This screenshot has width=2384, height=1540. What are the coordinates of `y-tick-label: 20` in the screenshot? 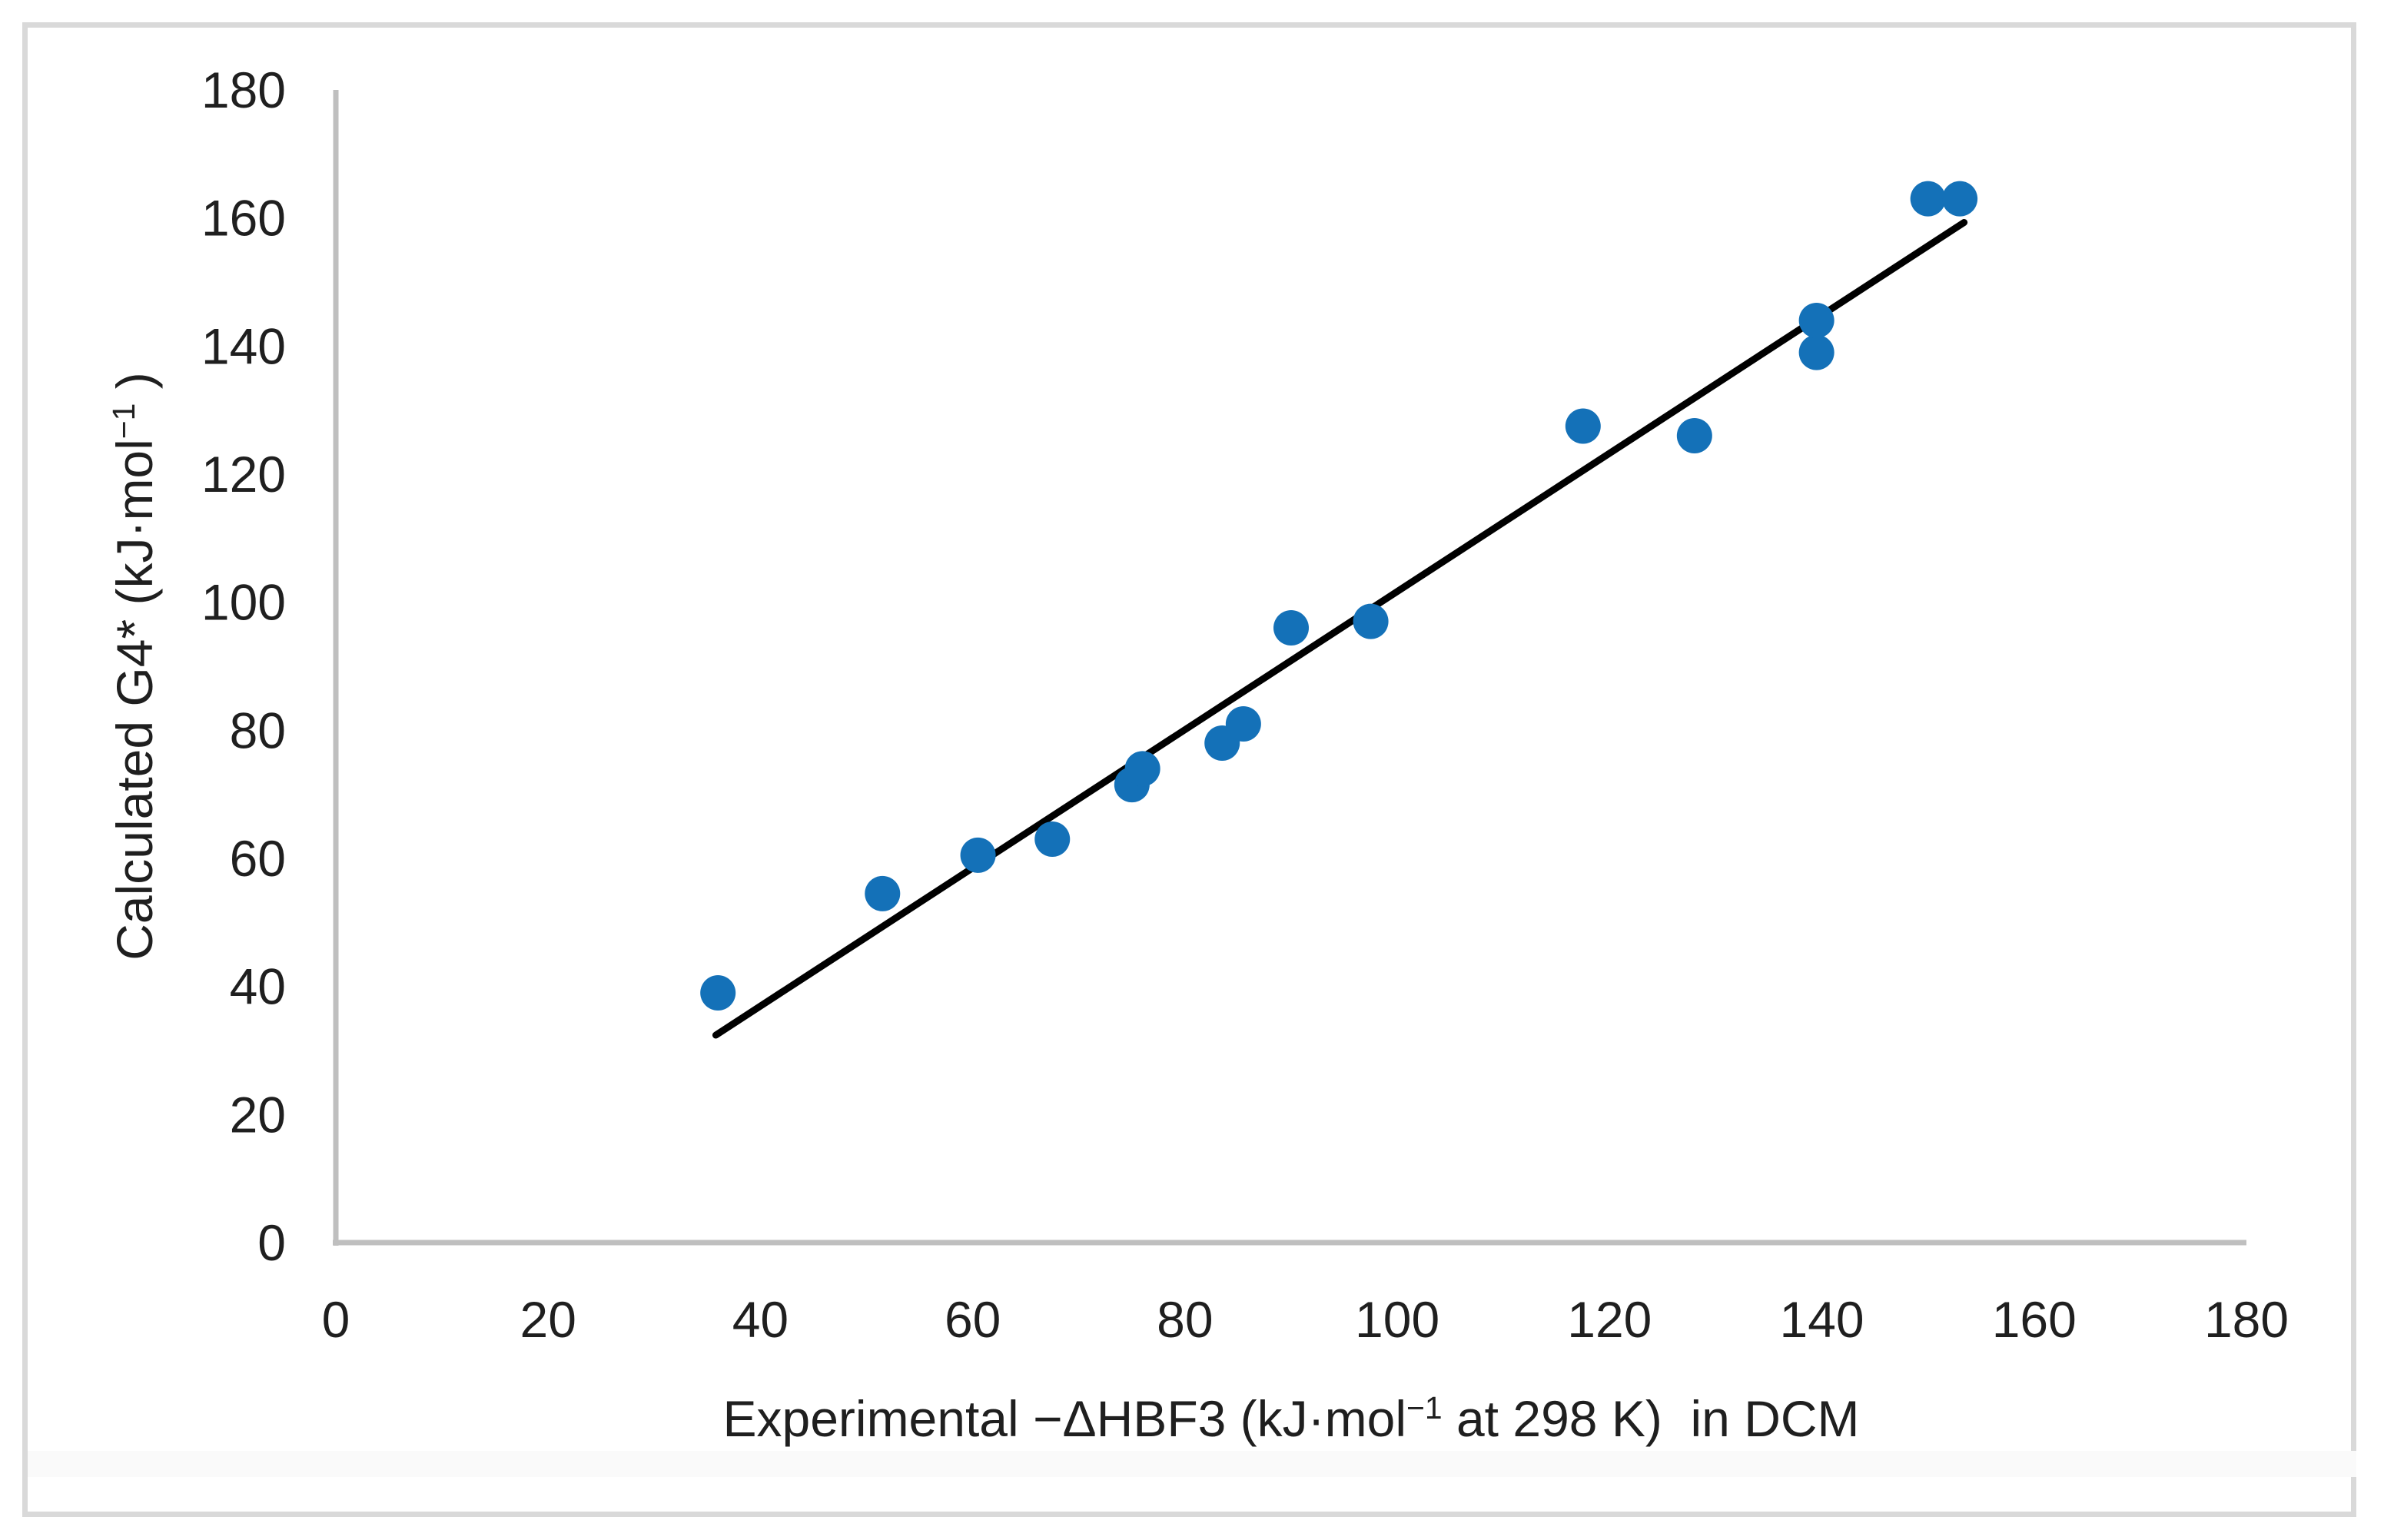 It's located at (258, 1114).